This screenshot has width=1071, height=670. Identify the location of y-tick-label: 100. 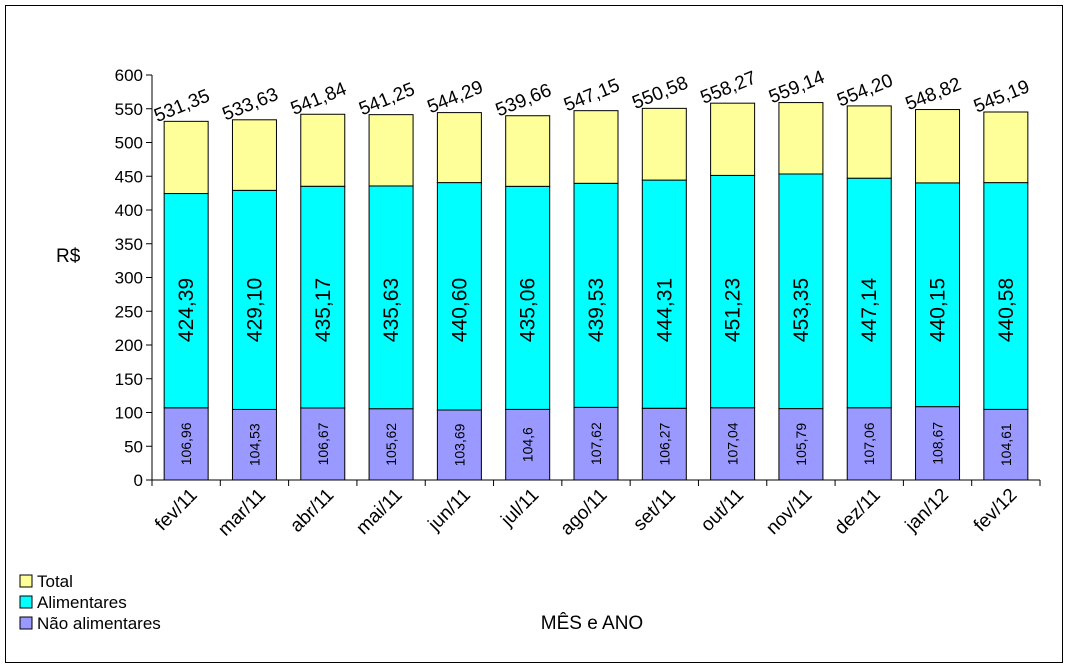
(129, 413).